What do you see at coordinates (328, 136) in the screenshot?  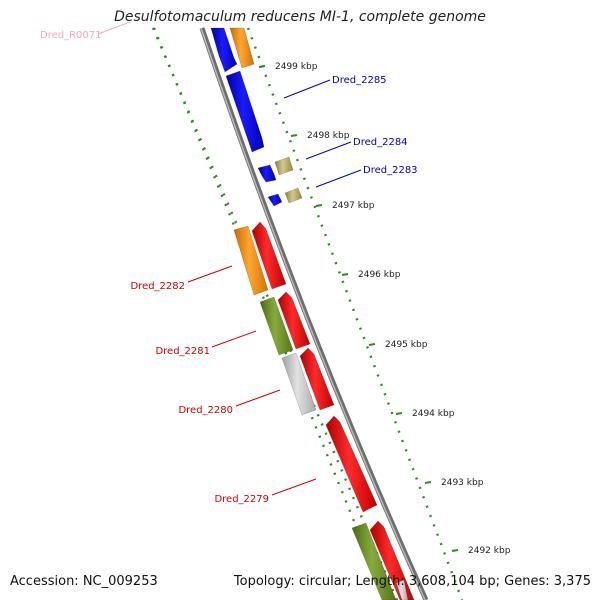 I see `tick-label: 2498 kbp` at bounding box center [328, 136].